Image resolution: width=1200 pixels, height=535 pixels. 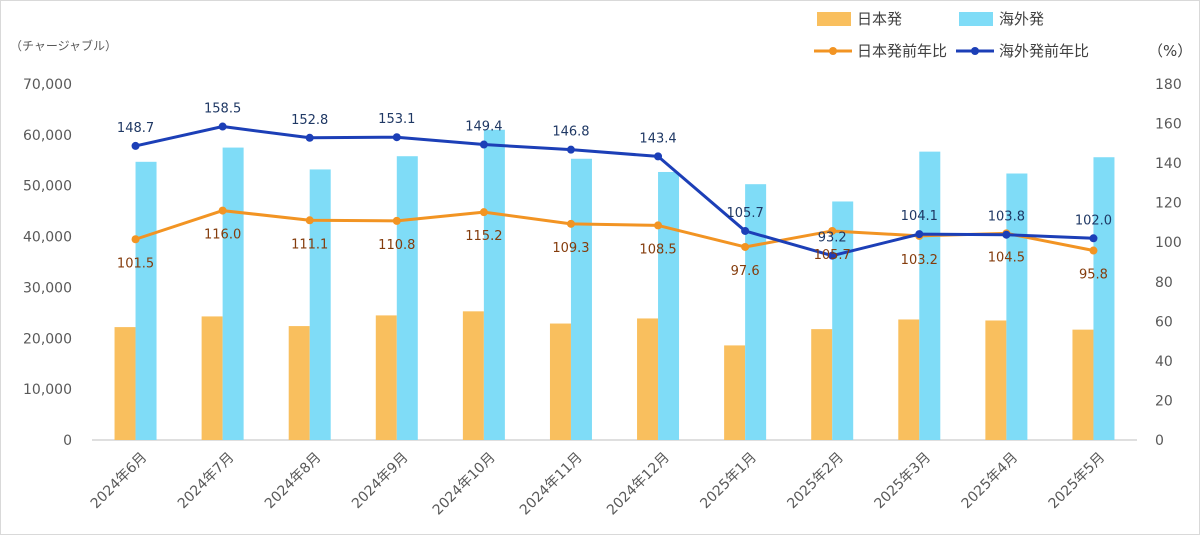 What do you see at coordinates (309, 244) in the screenshot?
I see `data-label-japan-yoy: 111.1` at bounding box center [309, 244].